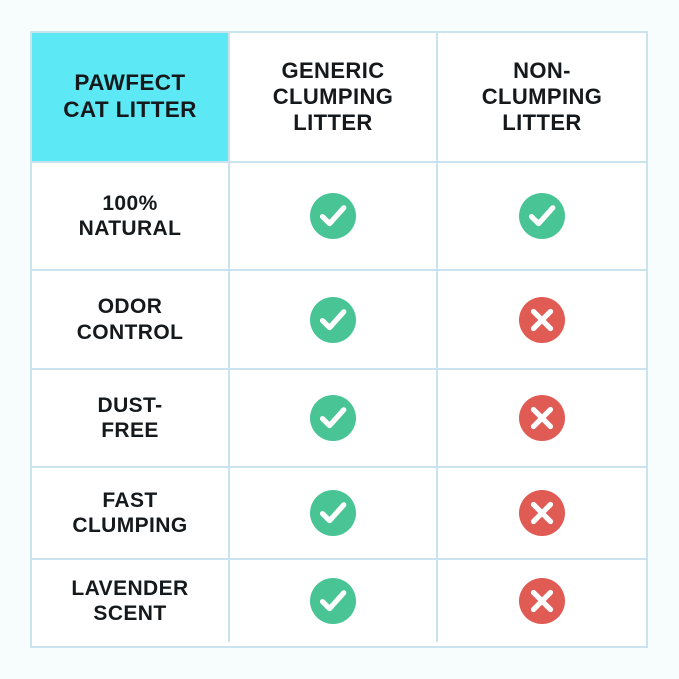  I want to click on feature-cell: DUST- FREE, so click(131, 418).